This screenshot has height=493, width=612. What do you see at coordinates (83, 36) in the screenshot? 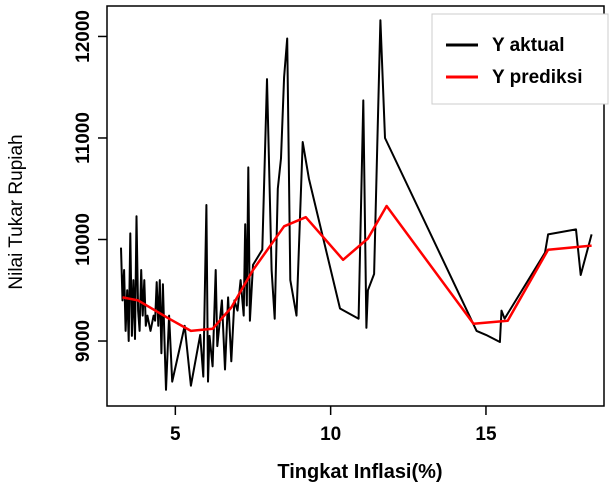
I see `y-tick-label-12000: 12000` at bounding box center [83, 36].